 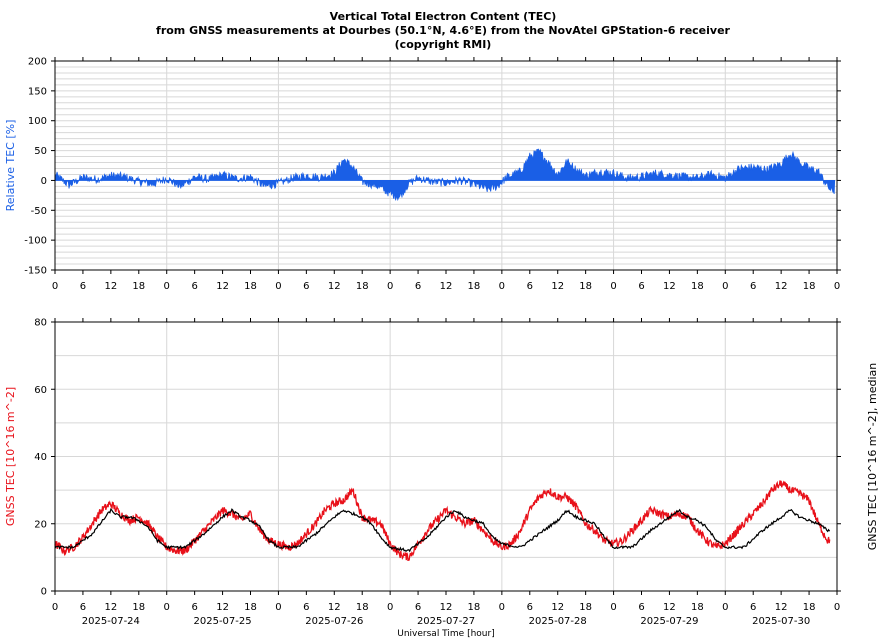 What do you see at coordinates (40, 151) in the screenshot?
I see `y-tick-label: 50` at bounding box center [40, 151].